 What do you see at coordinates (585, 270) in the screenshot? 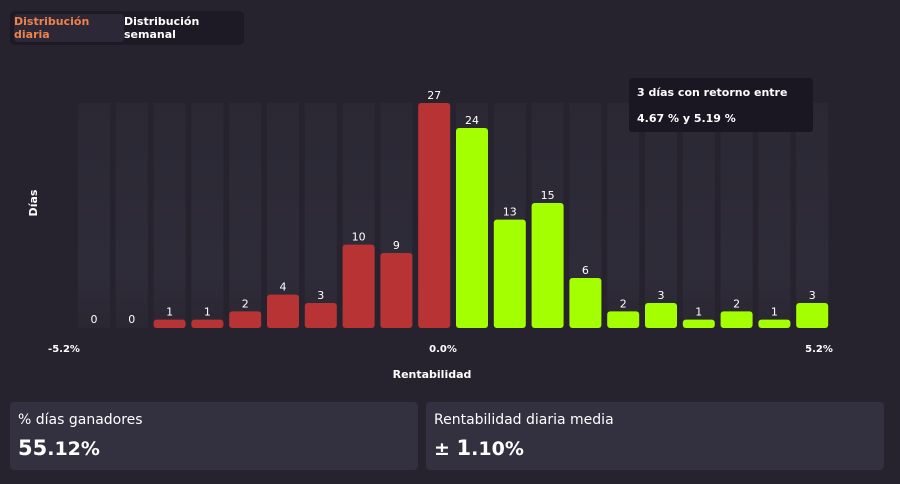
I see `bar-value-label: 6` at bounding box center [585, 270].